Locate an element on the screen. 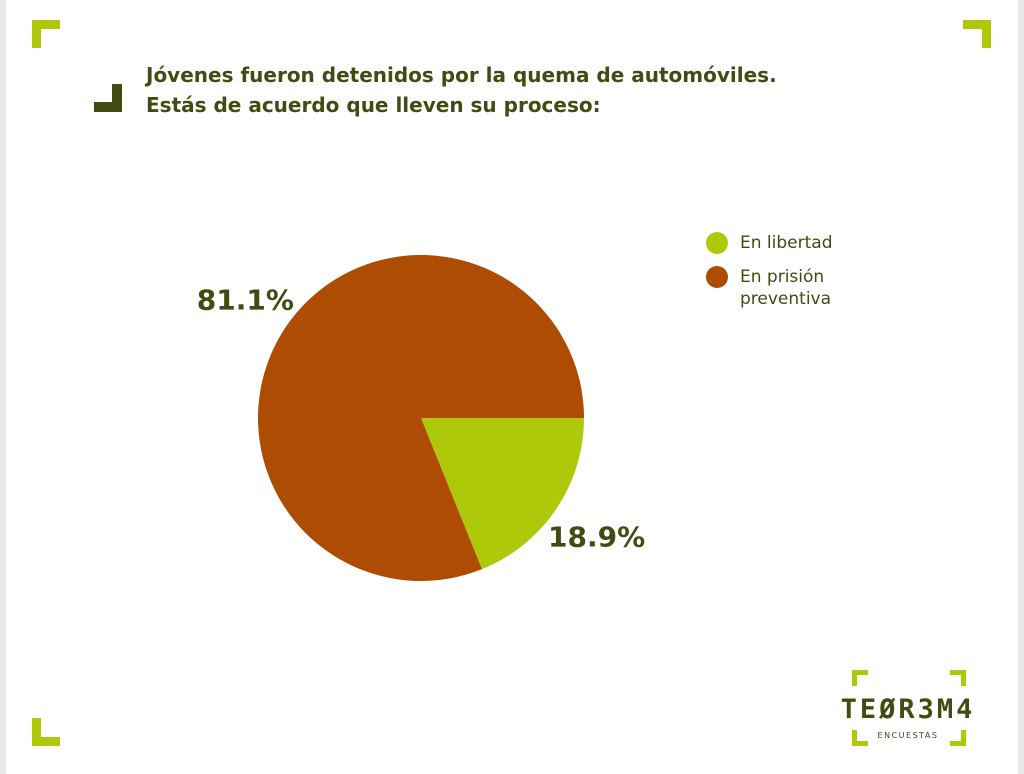 This screenshot has width=1024, height=774. chart-title: Estás de acuerdo que lleven su proceso: is located at coordinates (373, 105).